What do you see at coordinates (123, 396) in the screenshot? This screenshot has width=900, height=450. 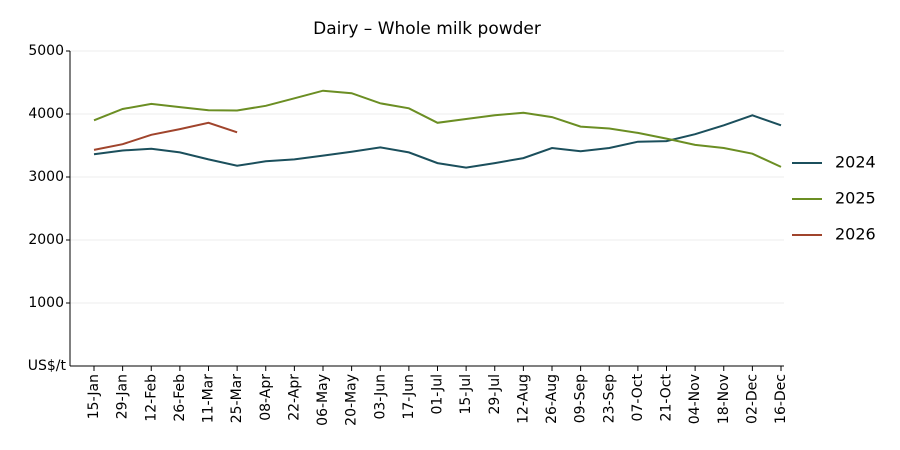 I see `x-tick-label: 29-Jan` at bounding box center [123, 396].